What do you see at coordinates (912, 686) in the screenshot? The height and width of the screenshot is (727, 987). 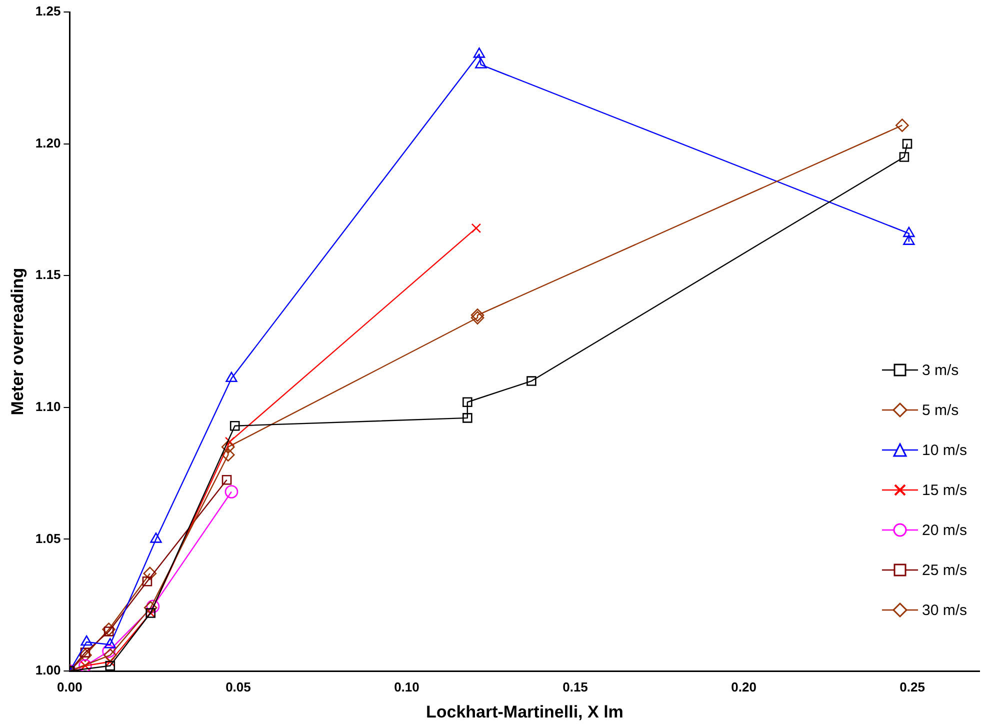 I see `x-tick-label: 0.25` at bounding box center [912, 686].